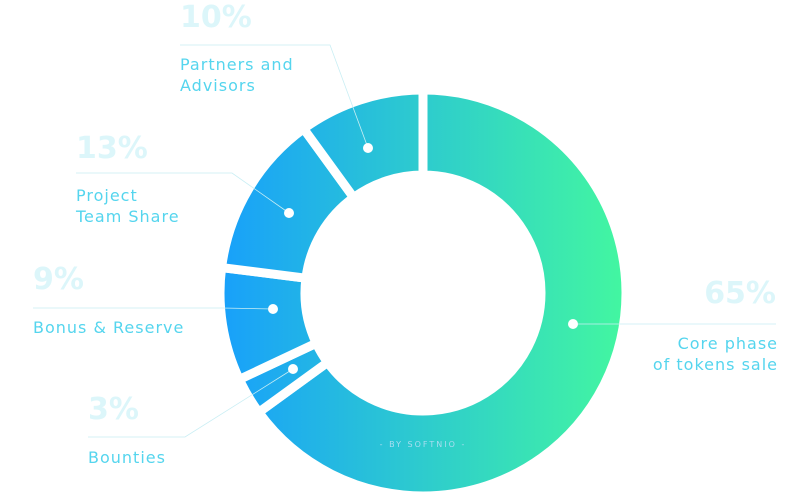 This screenshot has height=501, width=810. Describe the element at coordinates (715, 354) in the screenshot. I see `category-label: Core phase of tokens sale` at that location.